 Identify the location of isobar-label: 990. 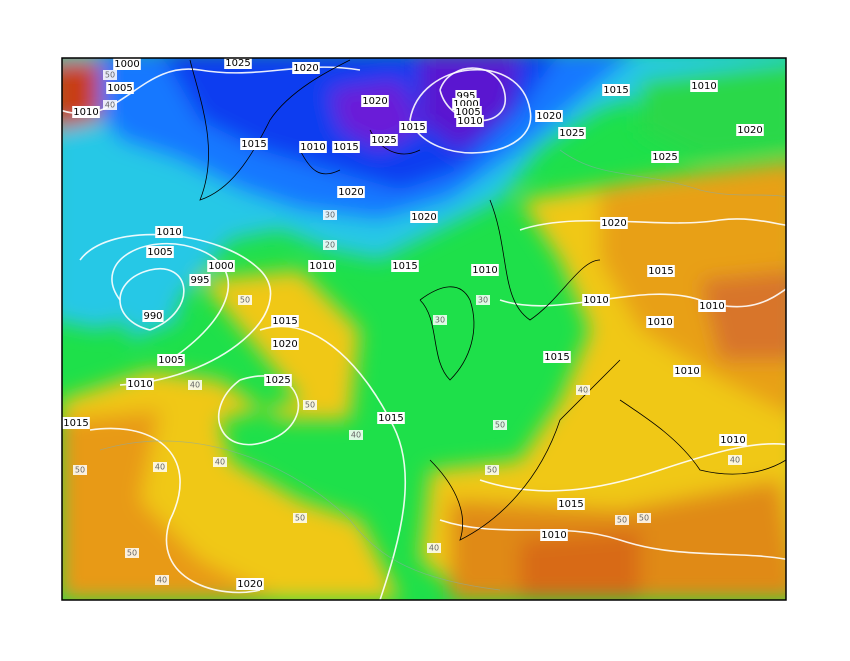
(152, 316).